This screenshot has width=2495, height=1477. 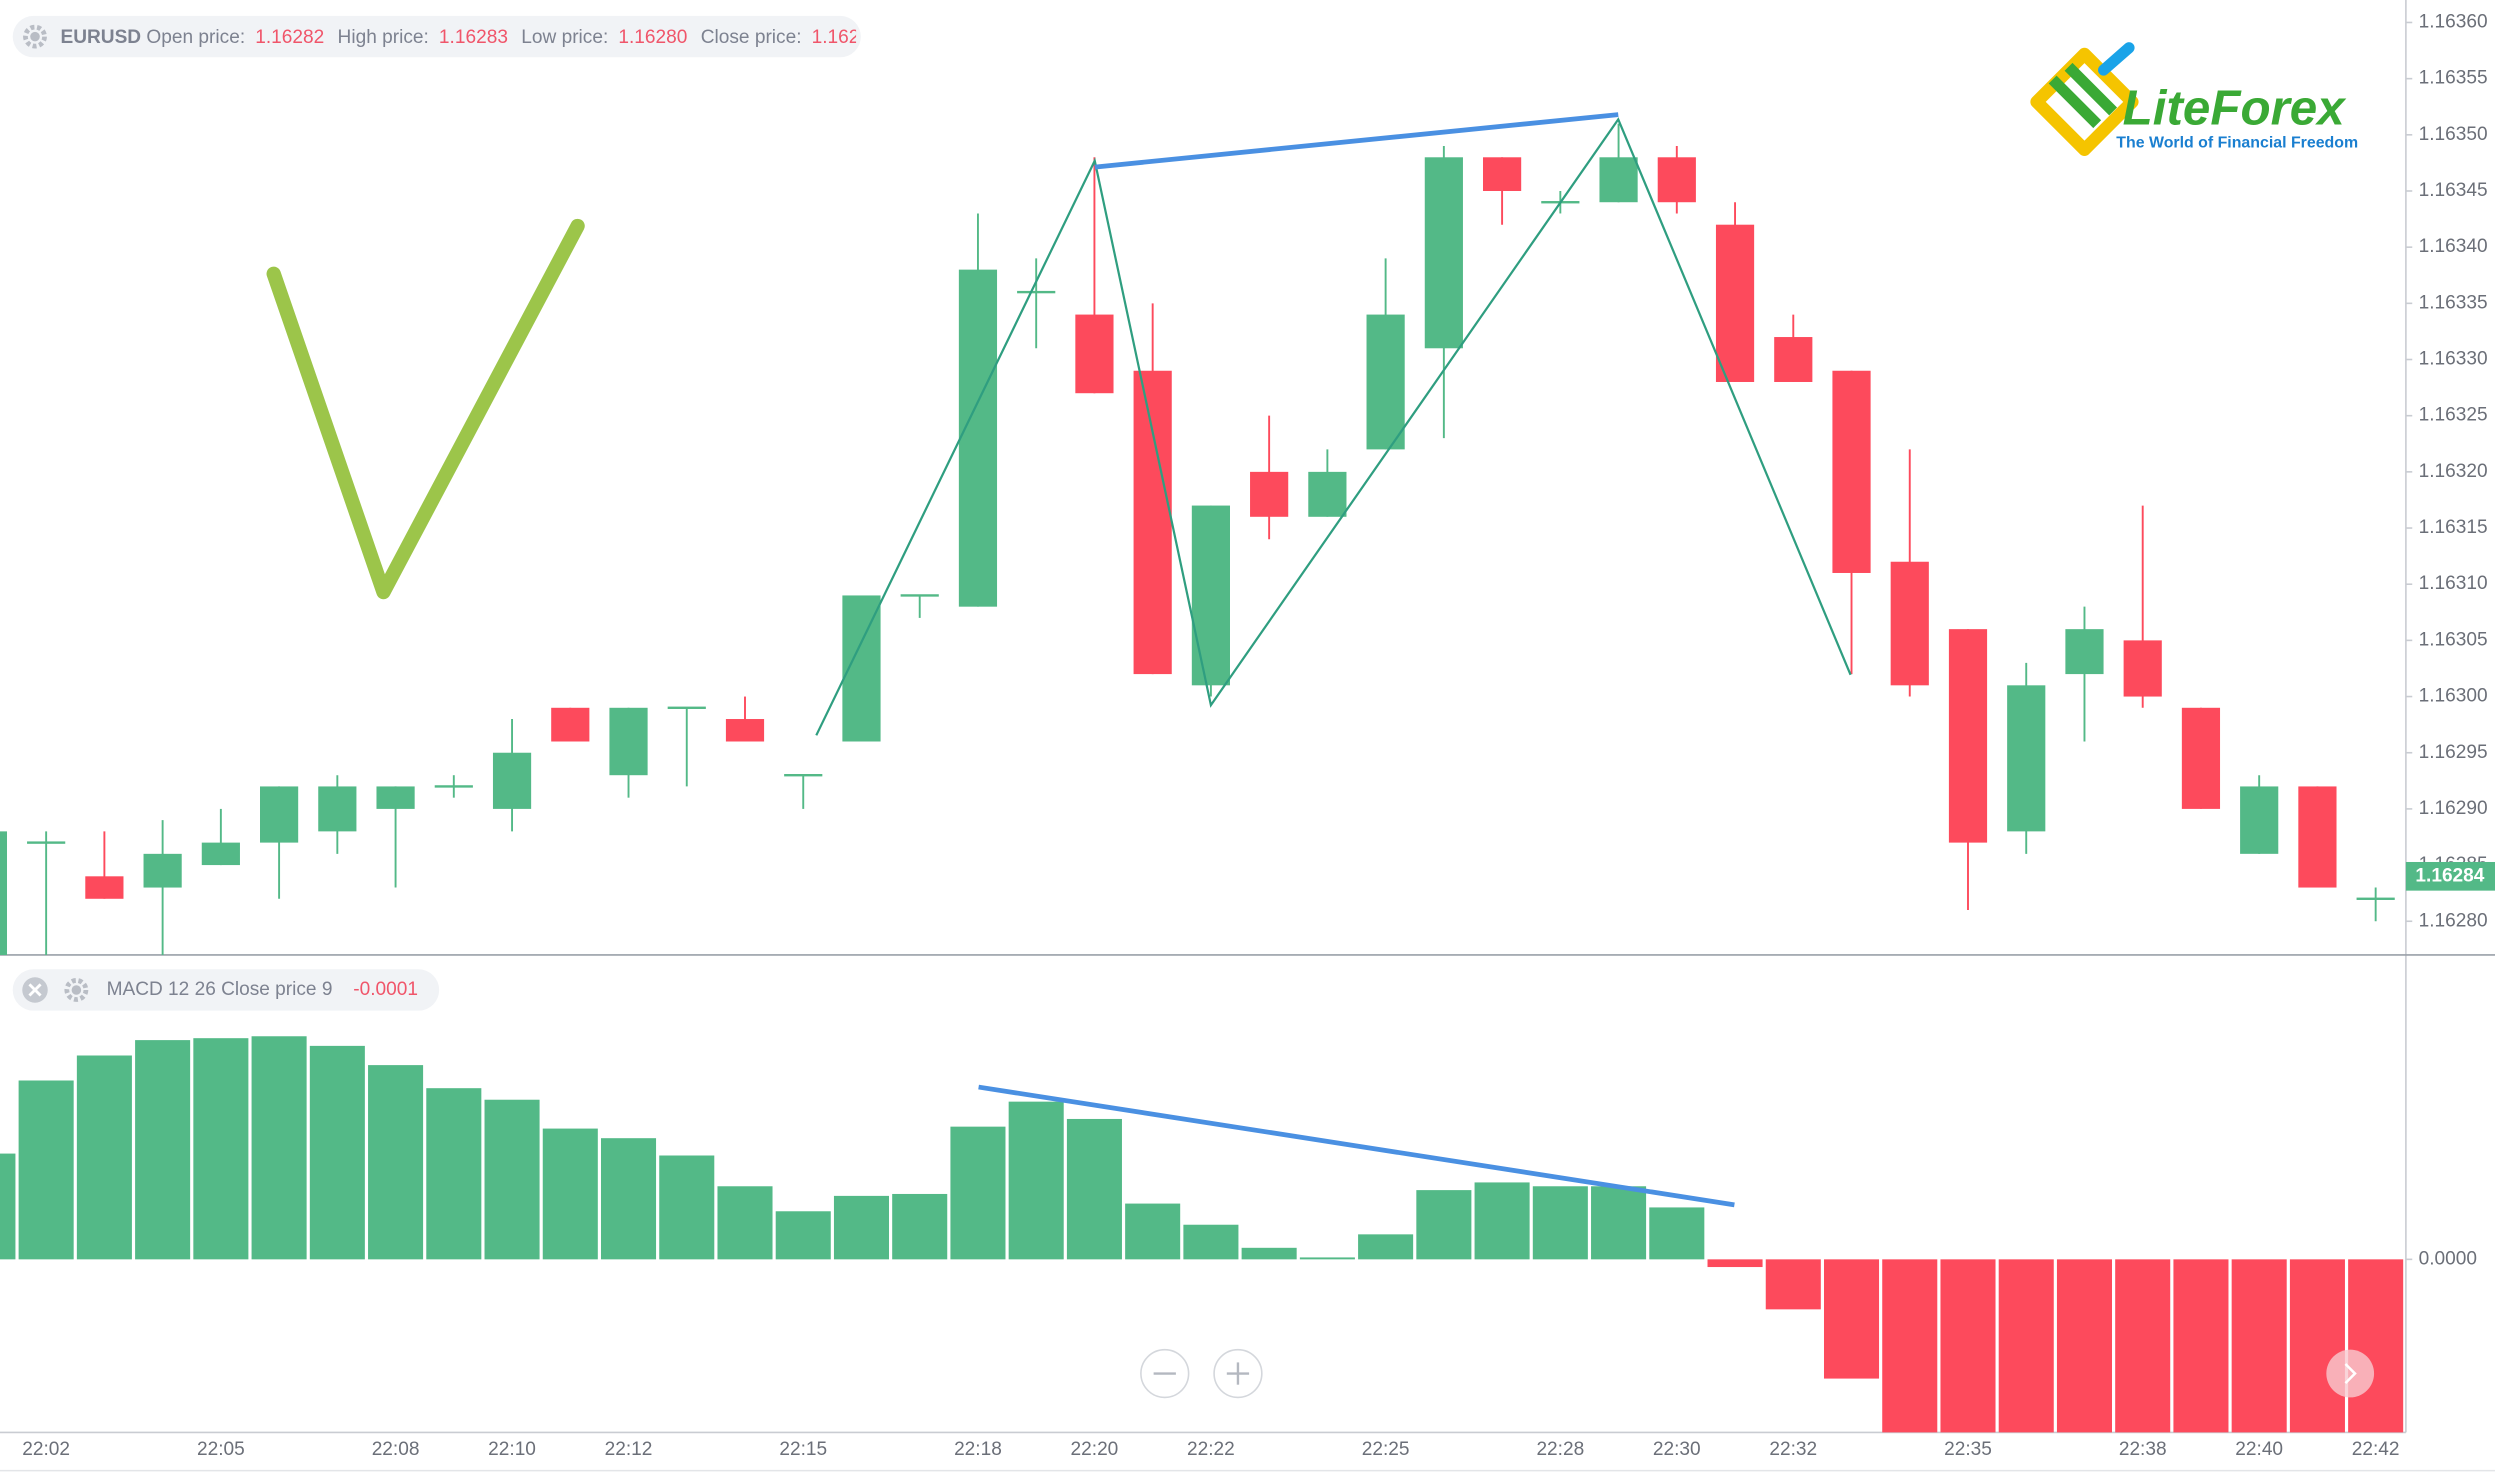 I want to click on x-tick-label: 22:22, so click(x=1211, y=1449).